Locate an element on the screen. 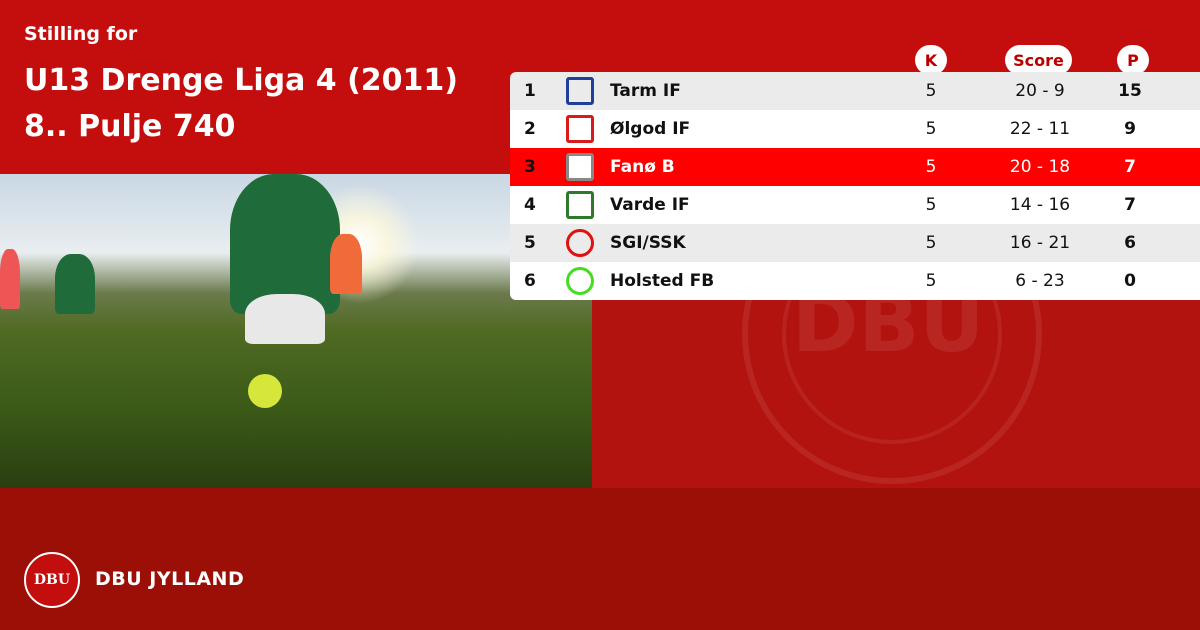  team-name: Tarm IF is located at coordinates (645, 91).